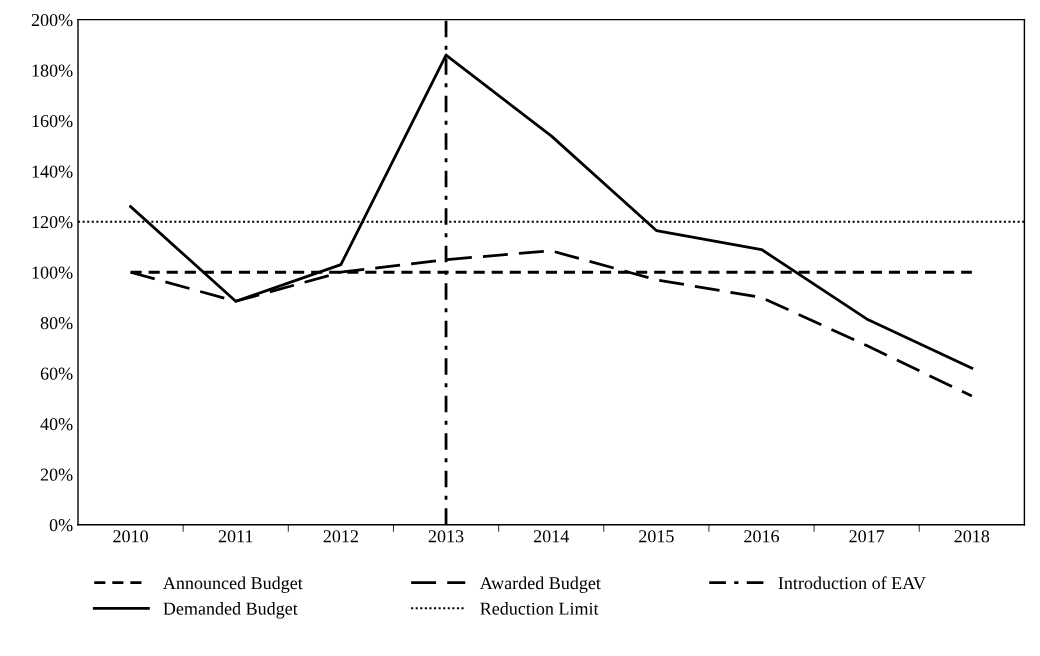 Image resolution: width=1040 pixels, height=656 pixels. What do you see at coordinates (52, 171) in the screenshot?
I see `y-tick-label: 140%` at bounding box center [52, 171].